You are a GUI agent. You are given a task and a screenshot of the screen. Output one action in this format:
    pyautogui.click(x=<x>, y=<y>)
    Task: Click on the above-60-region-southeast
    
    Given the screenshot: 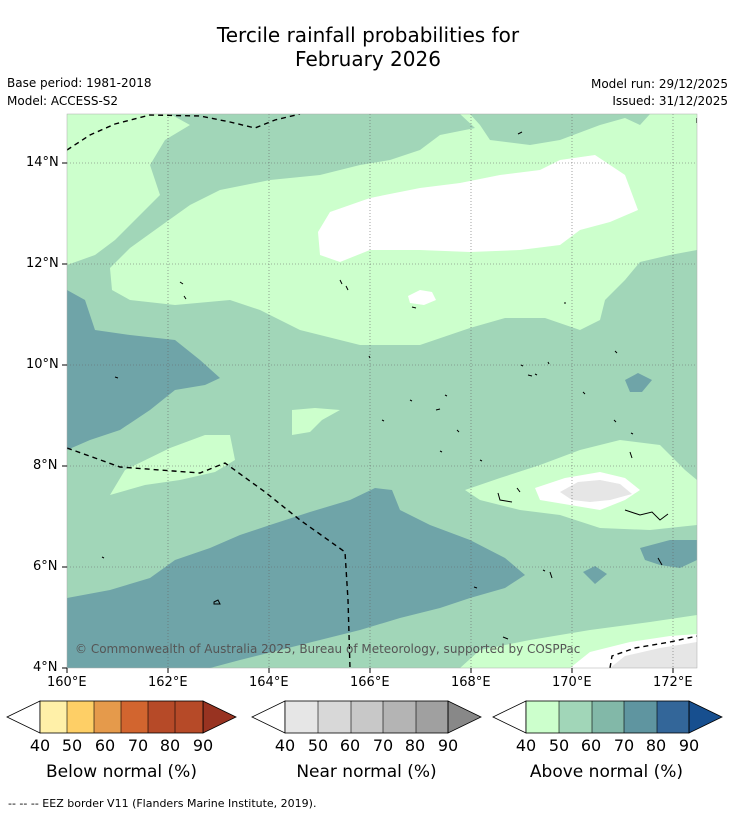 What is the action you would take?
    pyautogui.click(x=668, y=554)
    